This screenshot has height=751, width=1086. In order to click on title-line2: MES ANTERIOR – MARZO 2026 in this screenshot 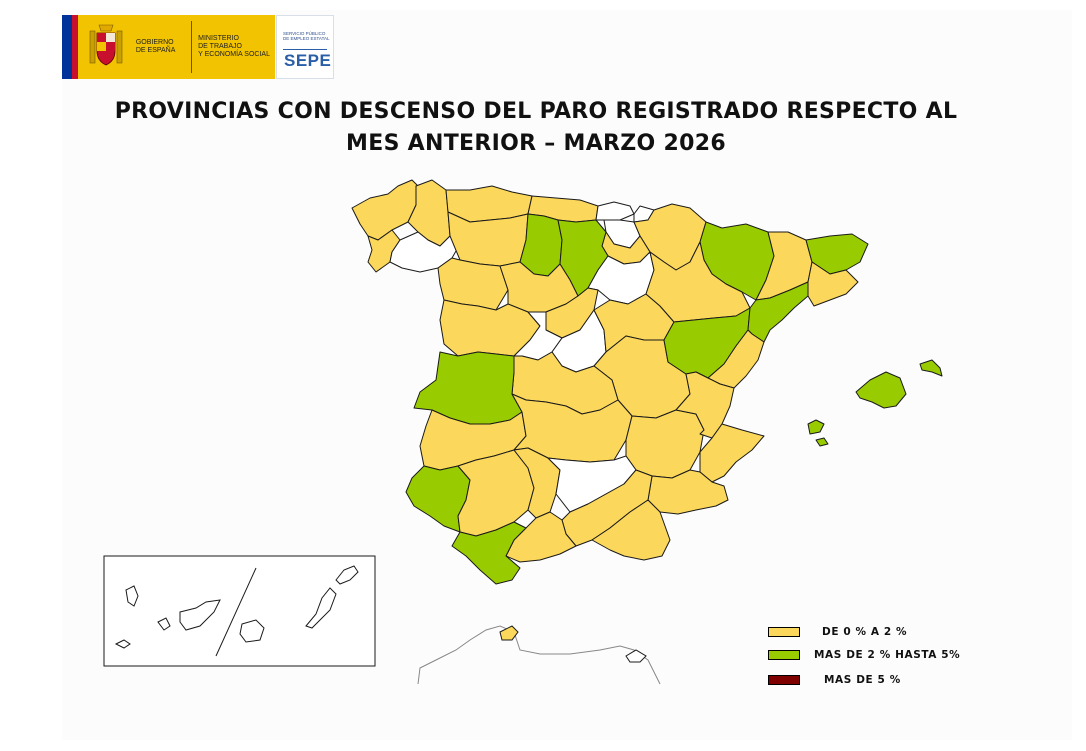, I will do `click(536, 143)`.